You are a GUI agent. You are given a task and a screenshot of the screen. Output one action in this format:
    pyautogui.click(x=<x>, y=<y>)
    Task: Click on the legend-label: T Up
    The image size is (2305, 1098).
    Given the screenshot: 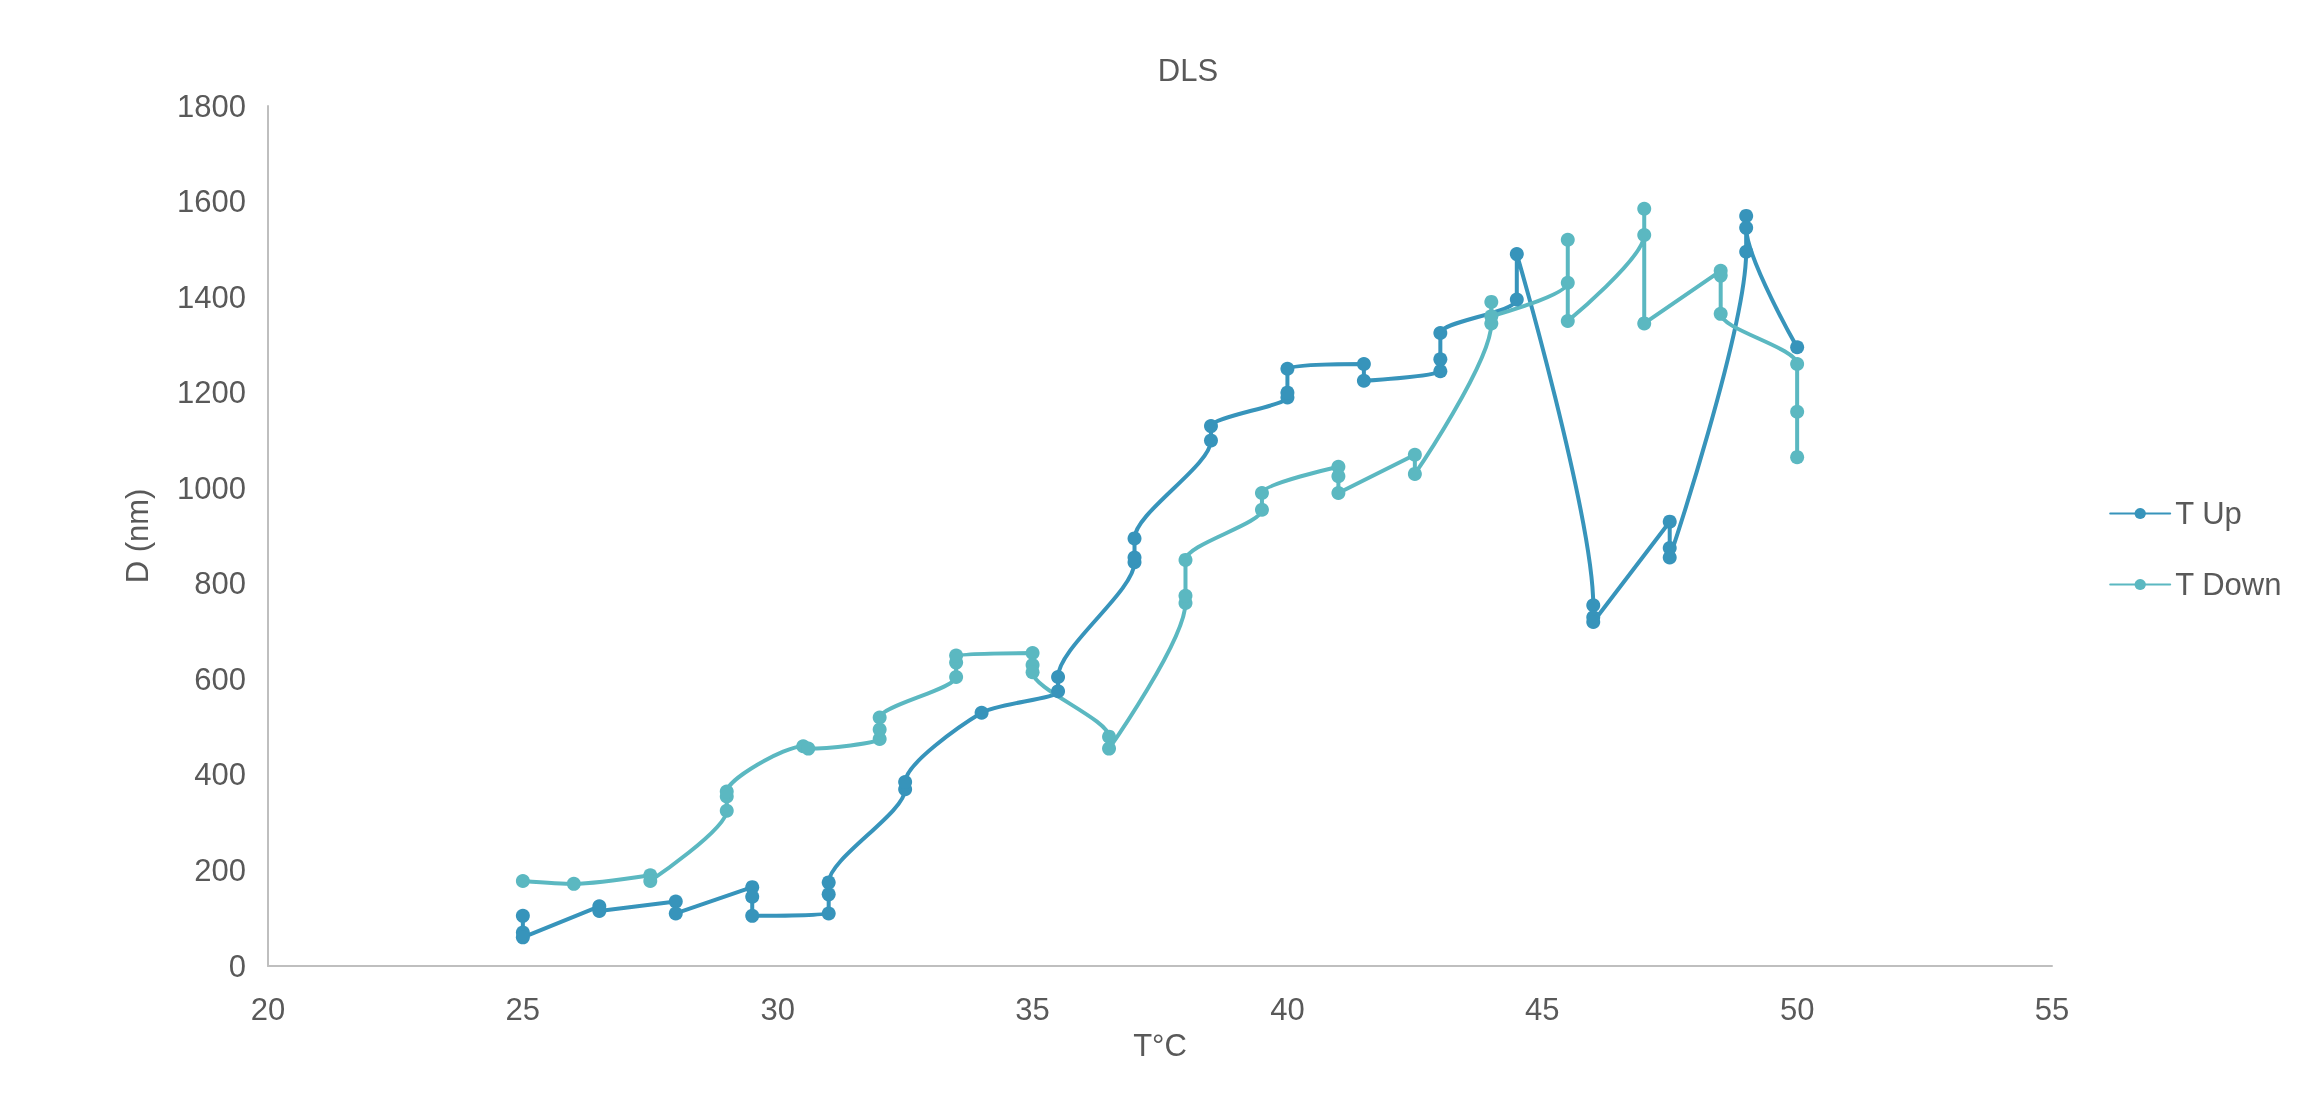 What is the action you would take?
    pyautogui.click(x=2208, y=513)
    